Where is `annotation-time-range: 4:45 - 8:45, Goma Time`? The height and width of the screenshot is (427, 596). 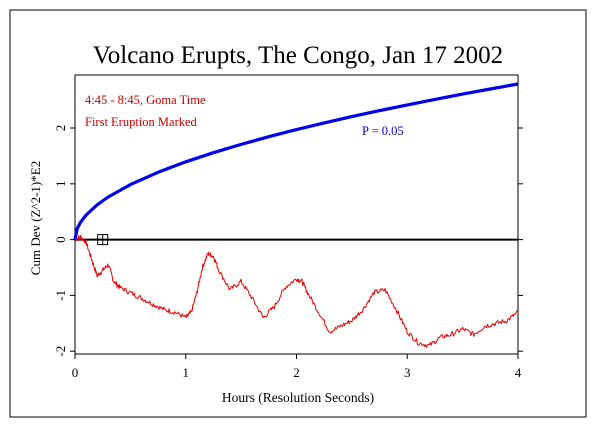
annotation-time-range: 4:45 - 8:45, Goma Time is located at coordinates (145, 100).